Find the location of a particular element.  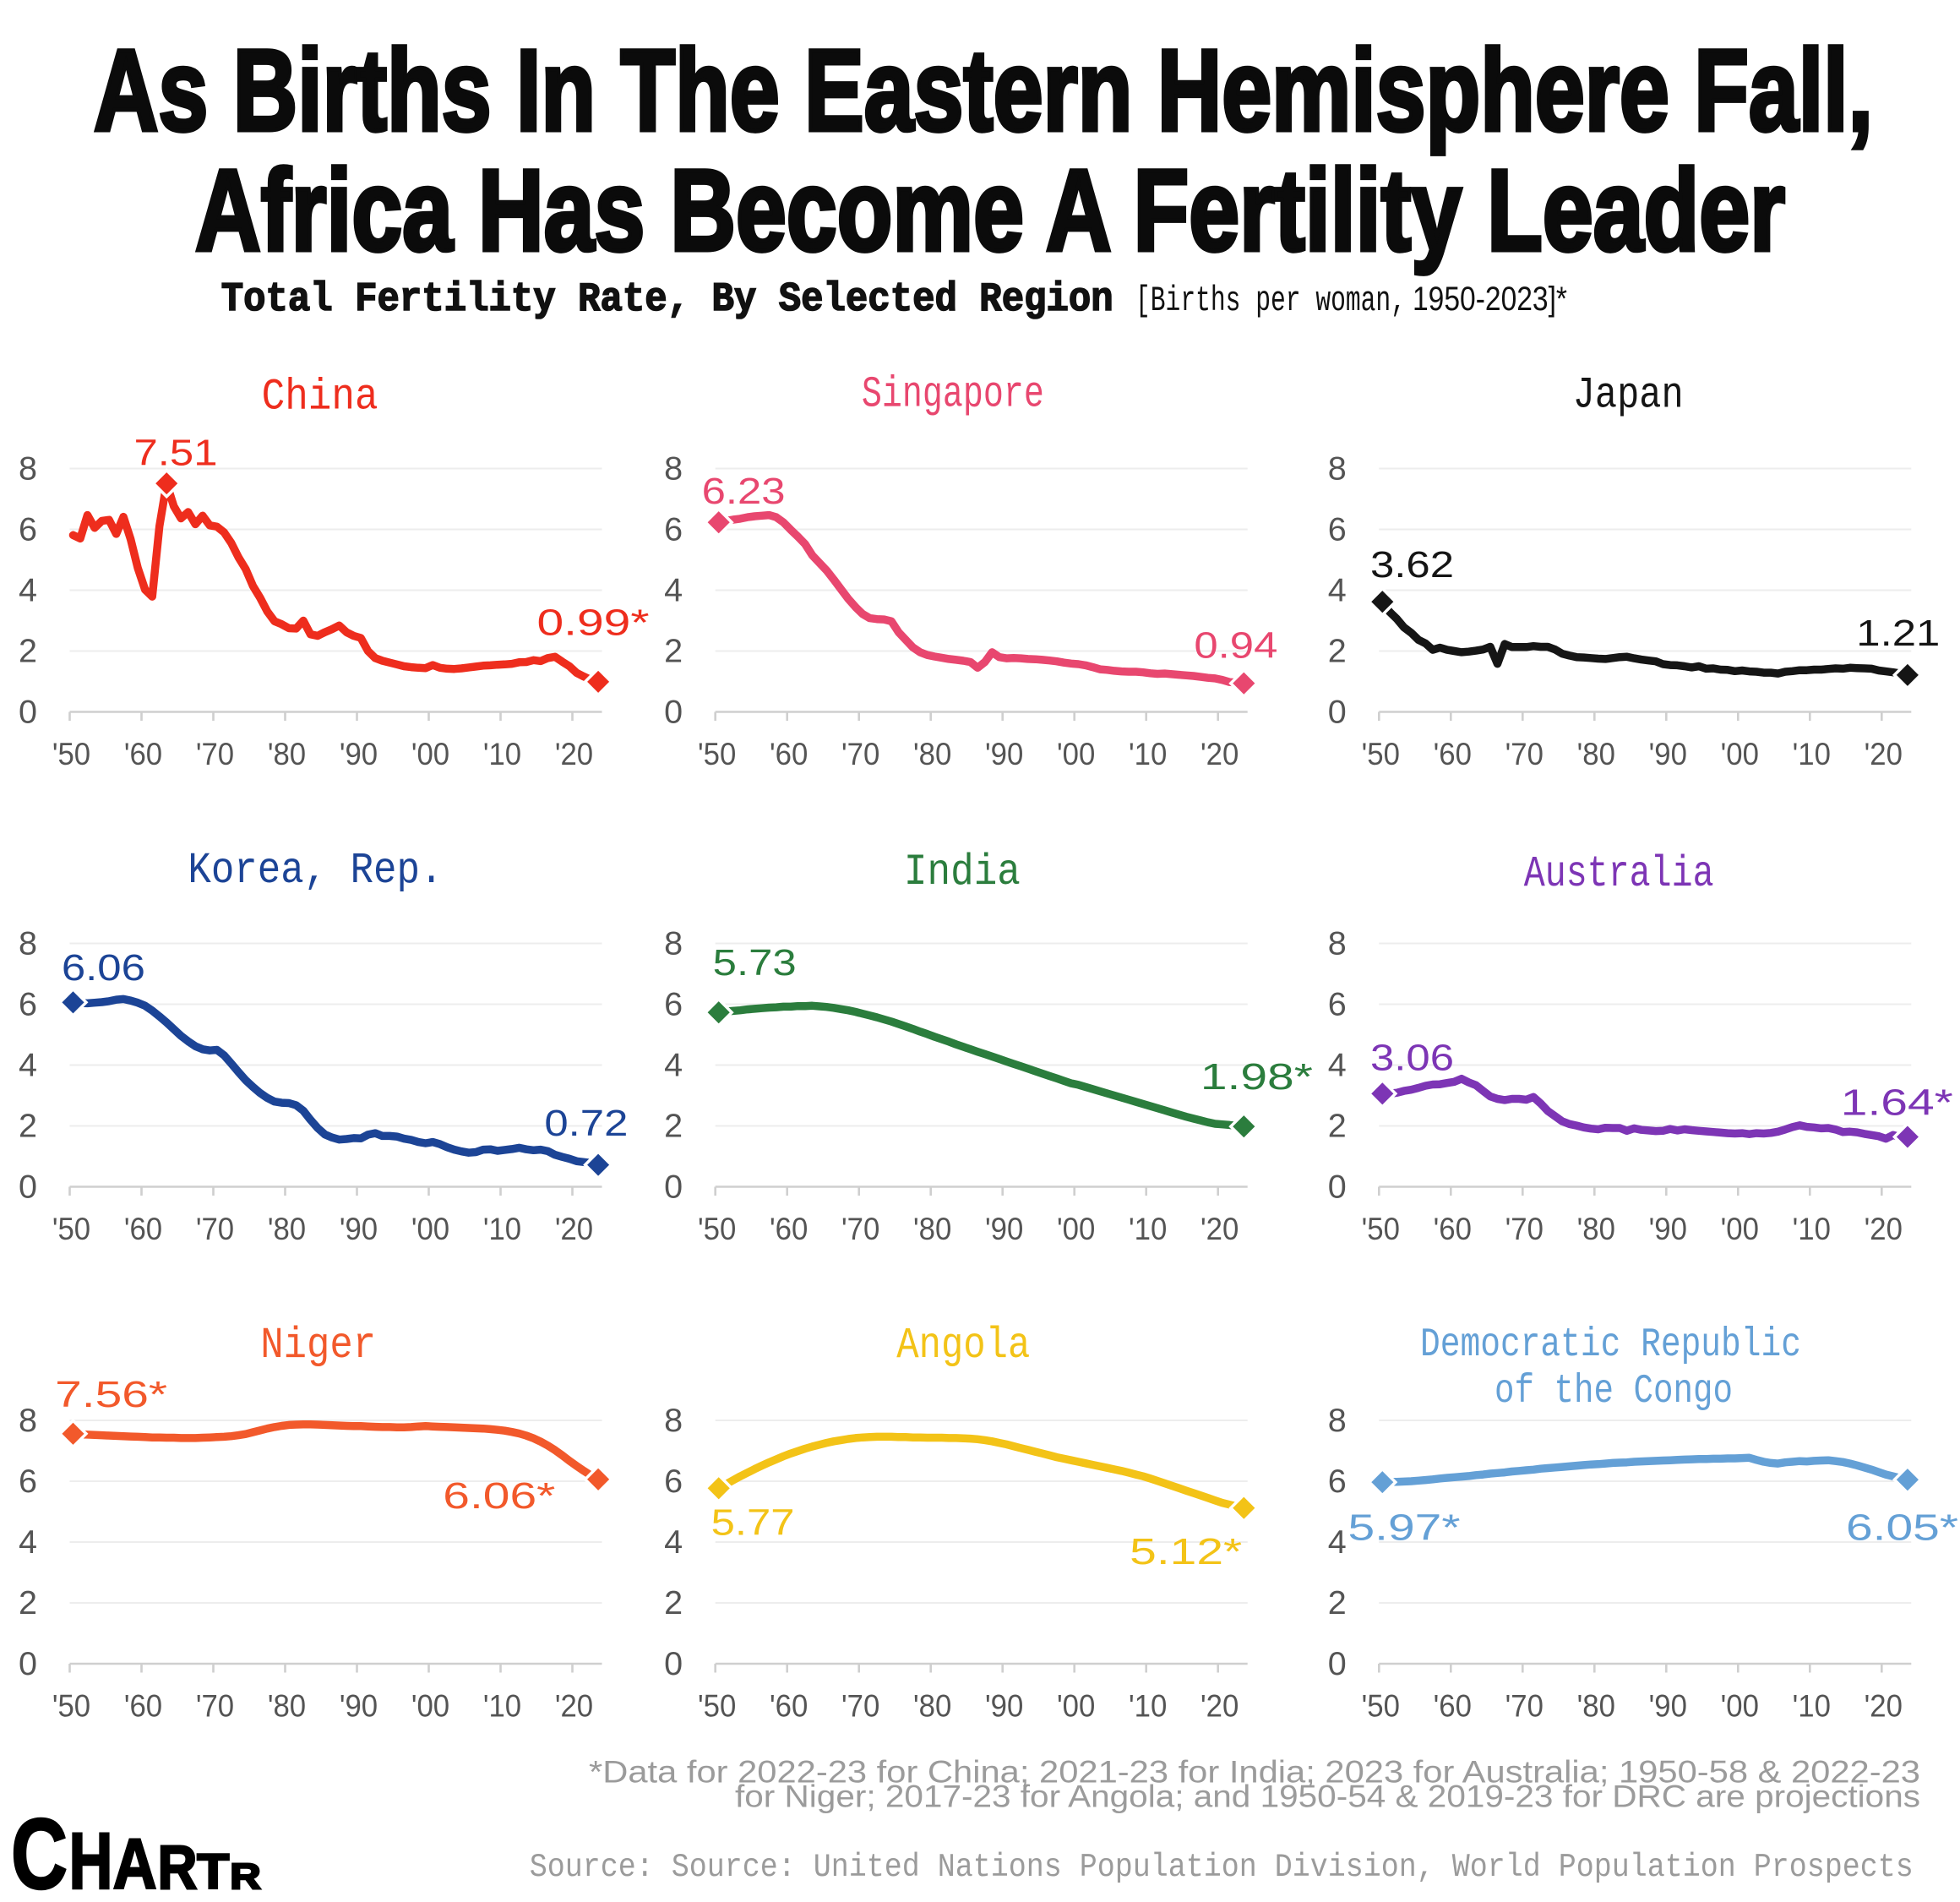

svg-text:Africa Has Become A Fertility: Africa Has Become A Fertility Leader is located at coordinates (990, 210).